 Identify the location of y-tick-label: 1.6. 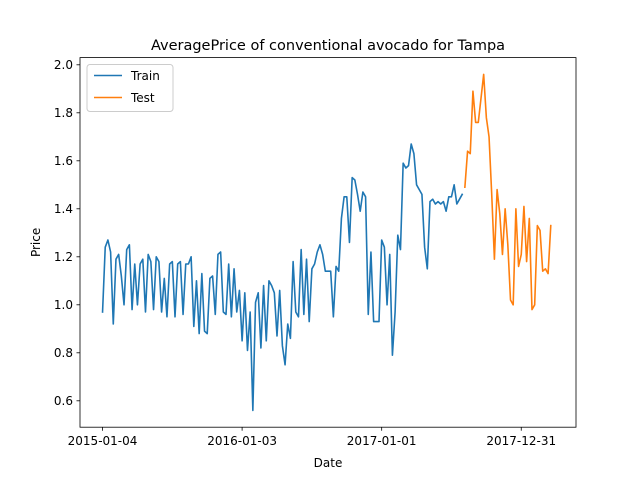
(63, 161).